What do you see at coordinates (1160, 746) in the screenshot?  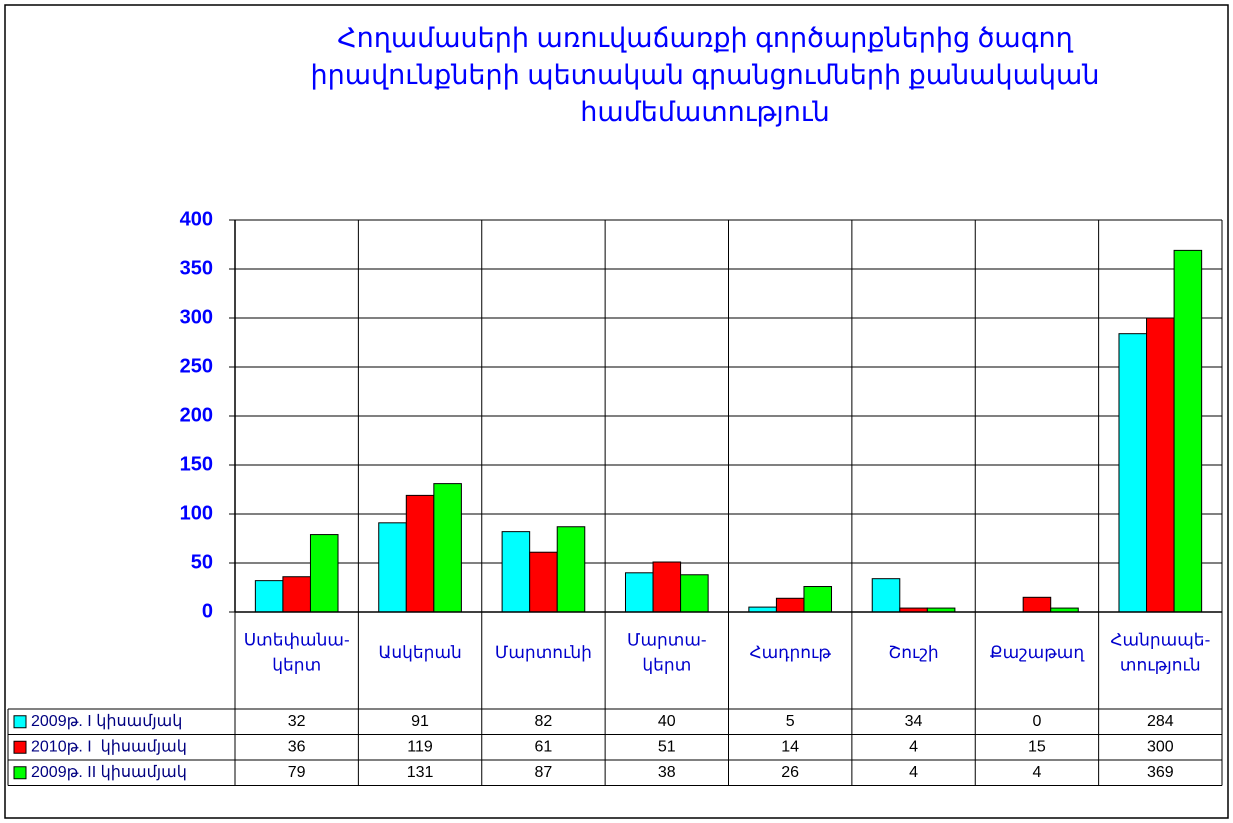 I see `table-value: 300` at bounding box center [1160, 746].